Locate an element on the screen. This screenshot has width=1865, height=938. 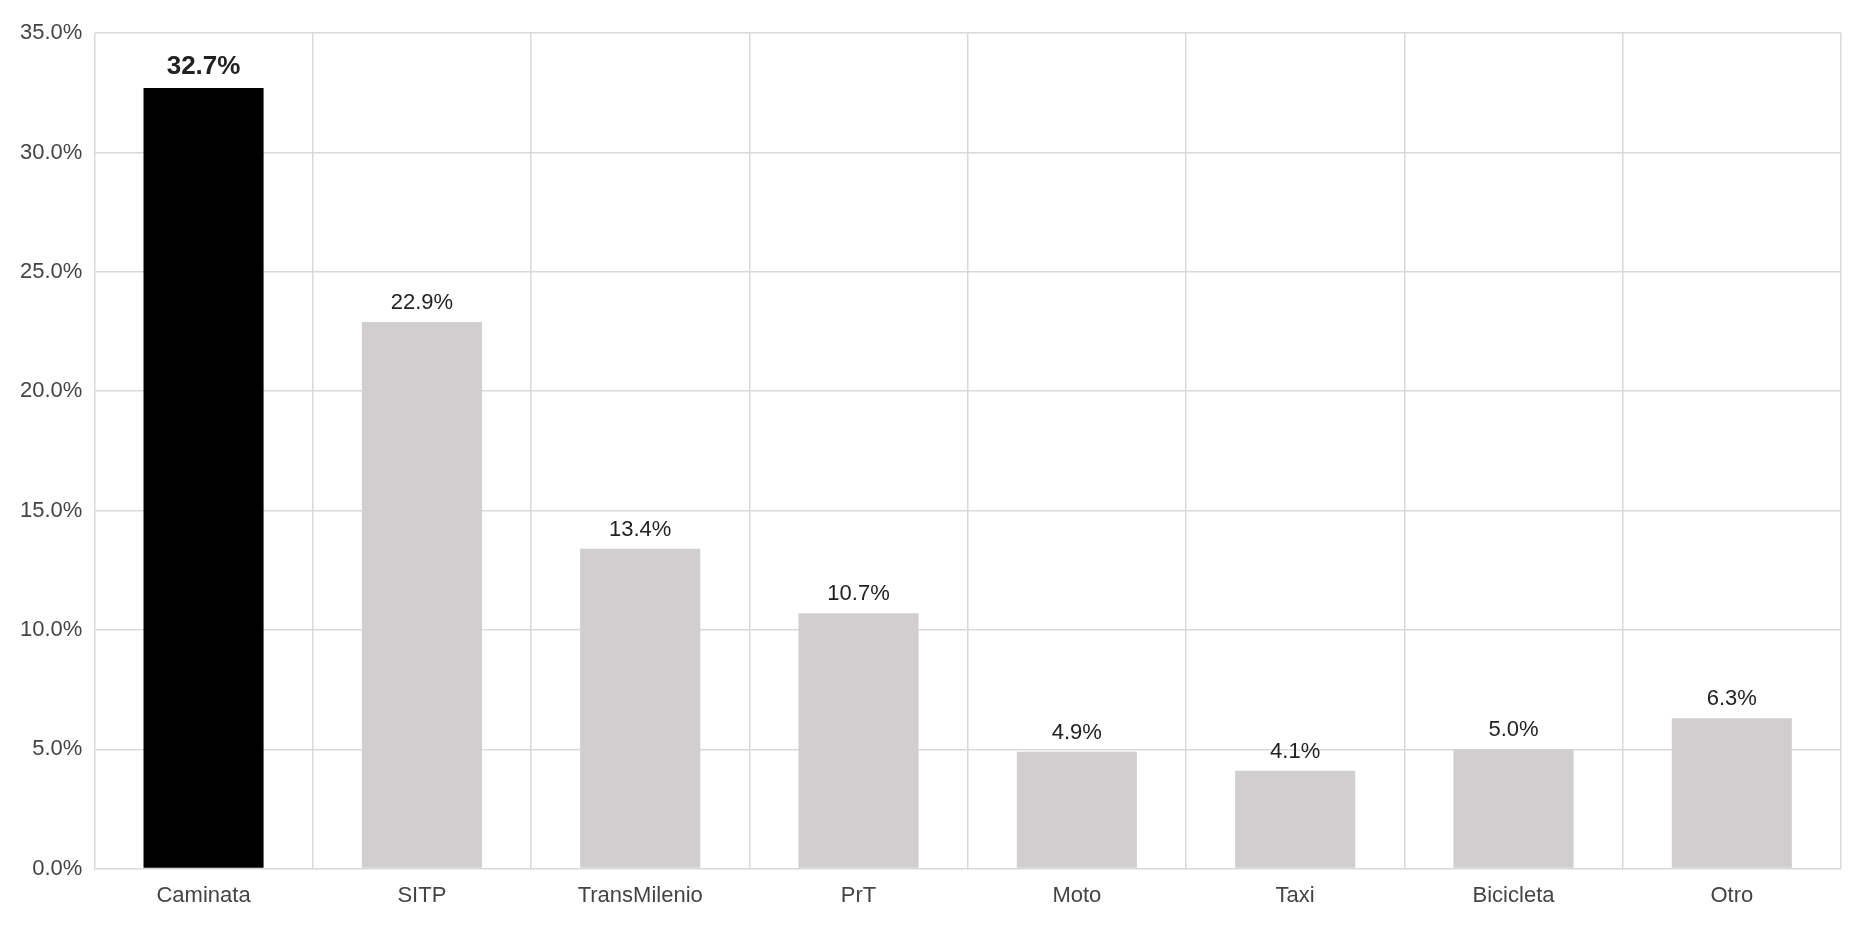
x-tick-label: Moto is located at coordinates (1077, 894).